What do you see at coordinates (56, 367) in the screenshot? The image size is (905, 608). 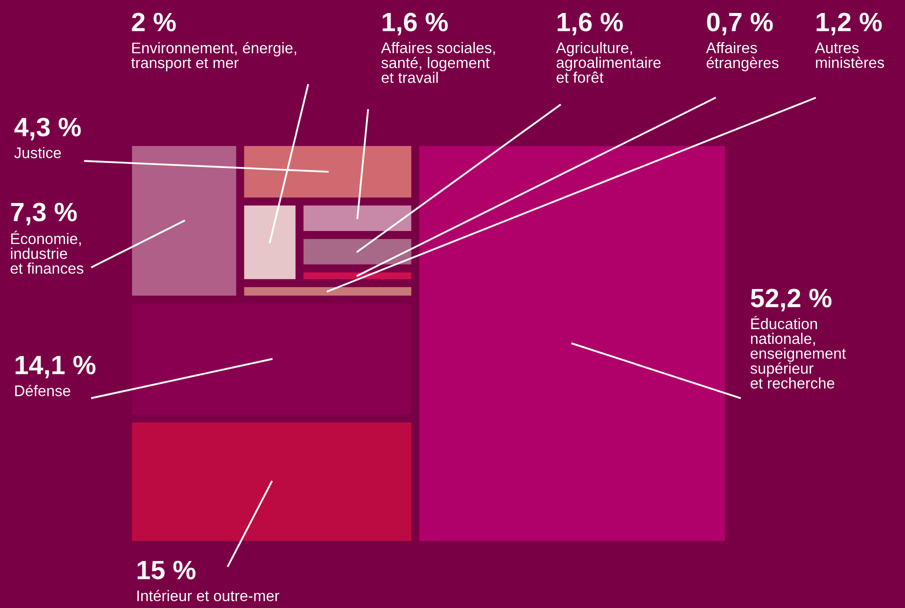 I see `data-label: 14,1 %` at bounding box center [56, 367].